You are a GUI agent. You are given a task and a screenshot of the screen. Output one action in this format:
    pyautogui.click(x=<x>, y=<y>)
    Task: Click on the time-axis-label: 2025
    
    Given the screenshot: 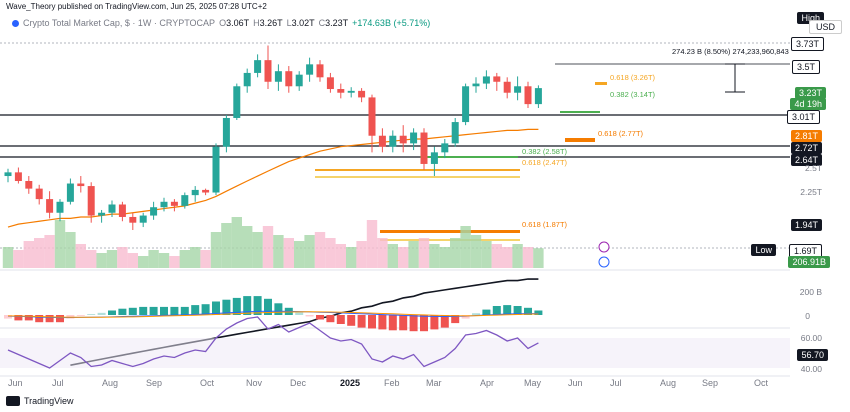 What is the action you would take?
    pyautogui.click(x=350, y=383)
    